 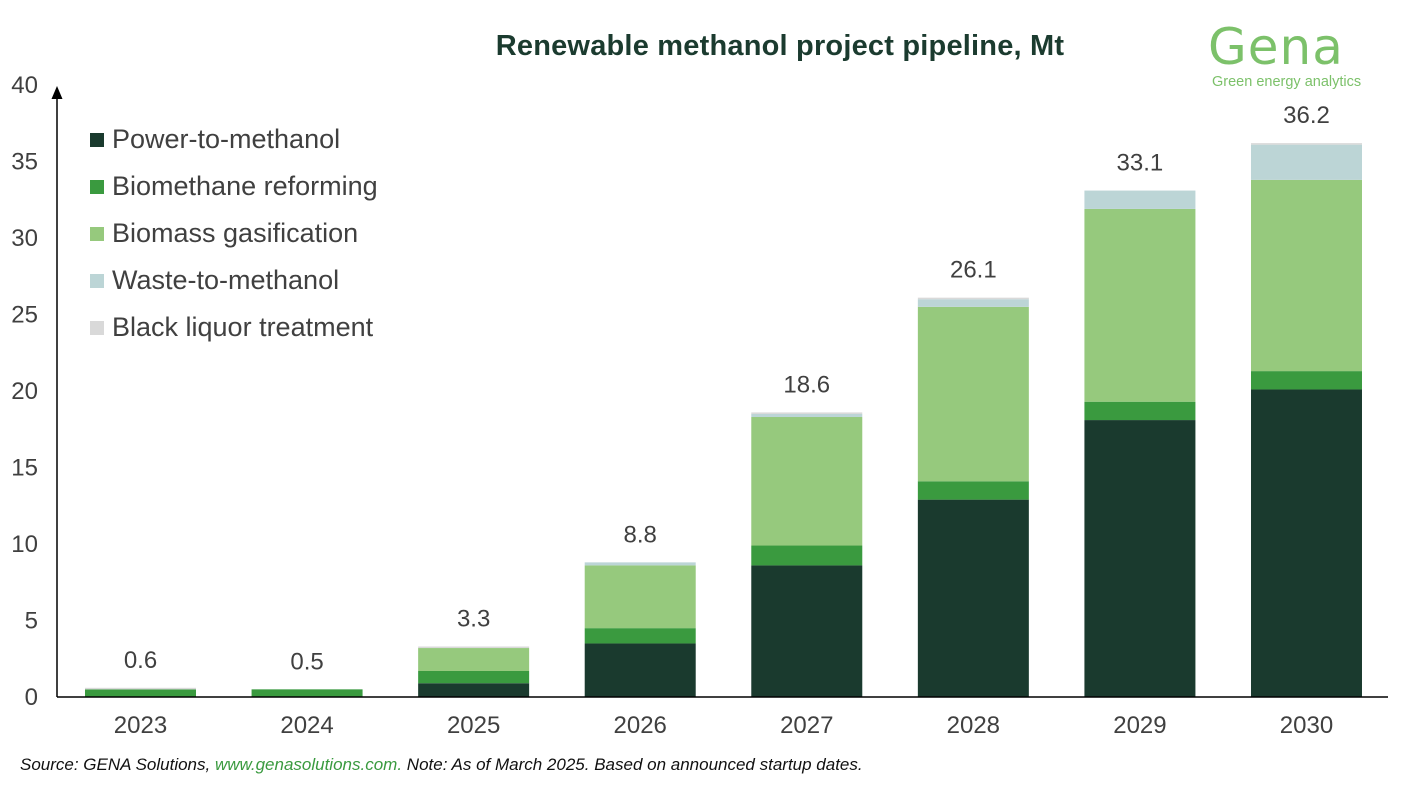 What do you see at coordinates (140, 693) in the screenshot?
I see `bar-biomethane-reforming-2023` at bounding box center [140, 693].